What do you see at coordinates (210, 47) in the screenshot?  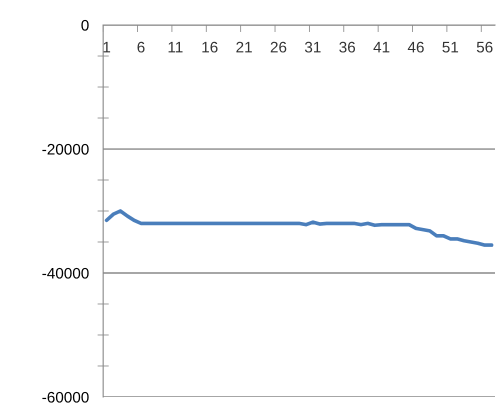 I see `x-tick-label: 16` at bounding box center [210, 47].